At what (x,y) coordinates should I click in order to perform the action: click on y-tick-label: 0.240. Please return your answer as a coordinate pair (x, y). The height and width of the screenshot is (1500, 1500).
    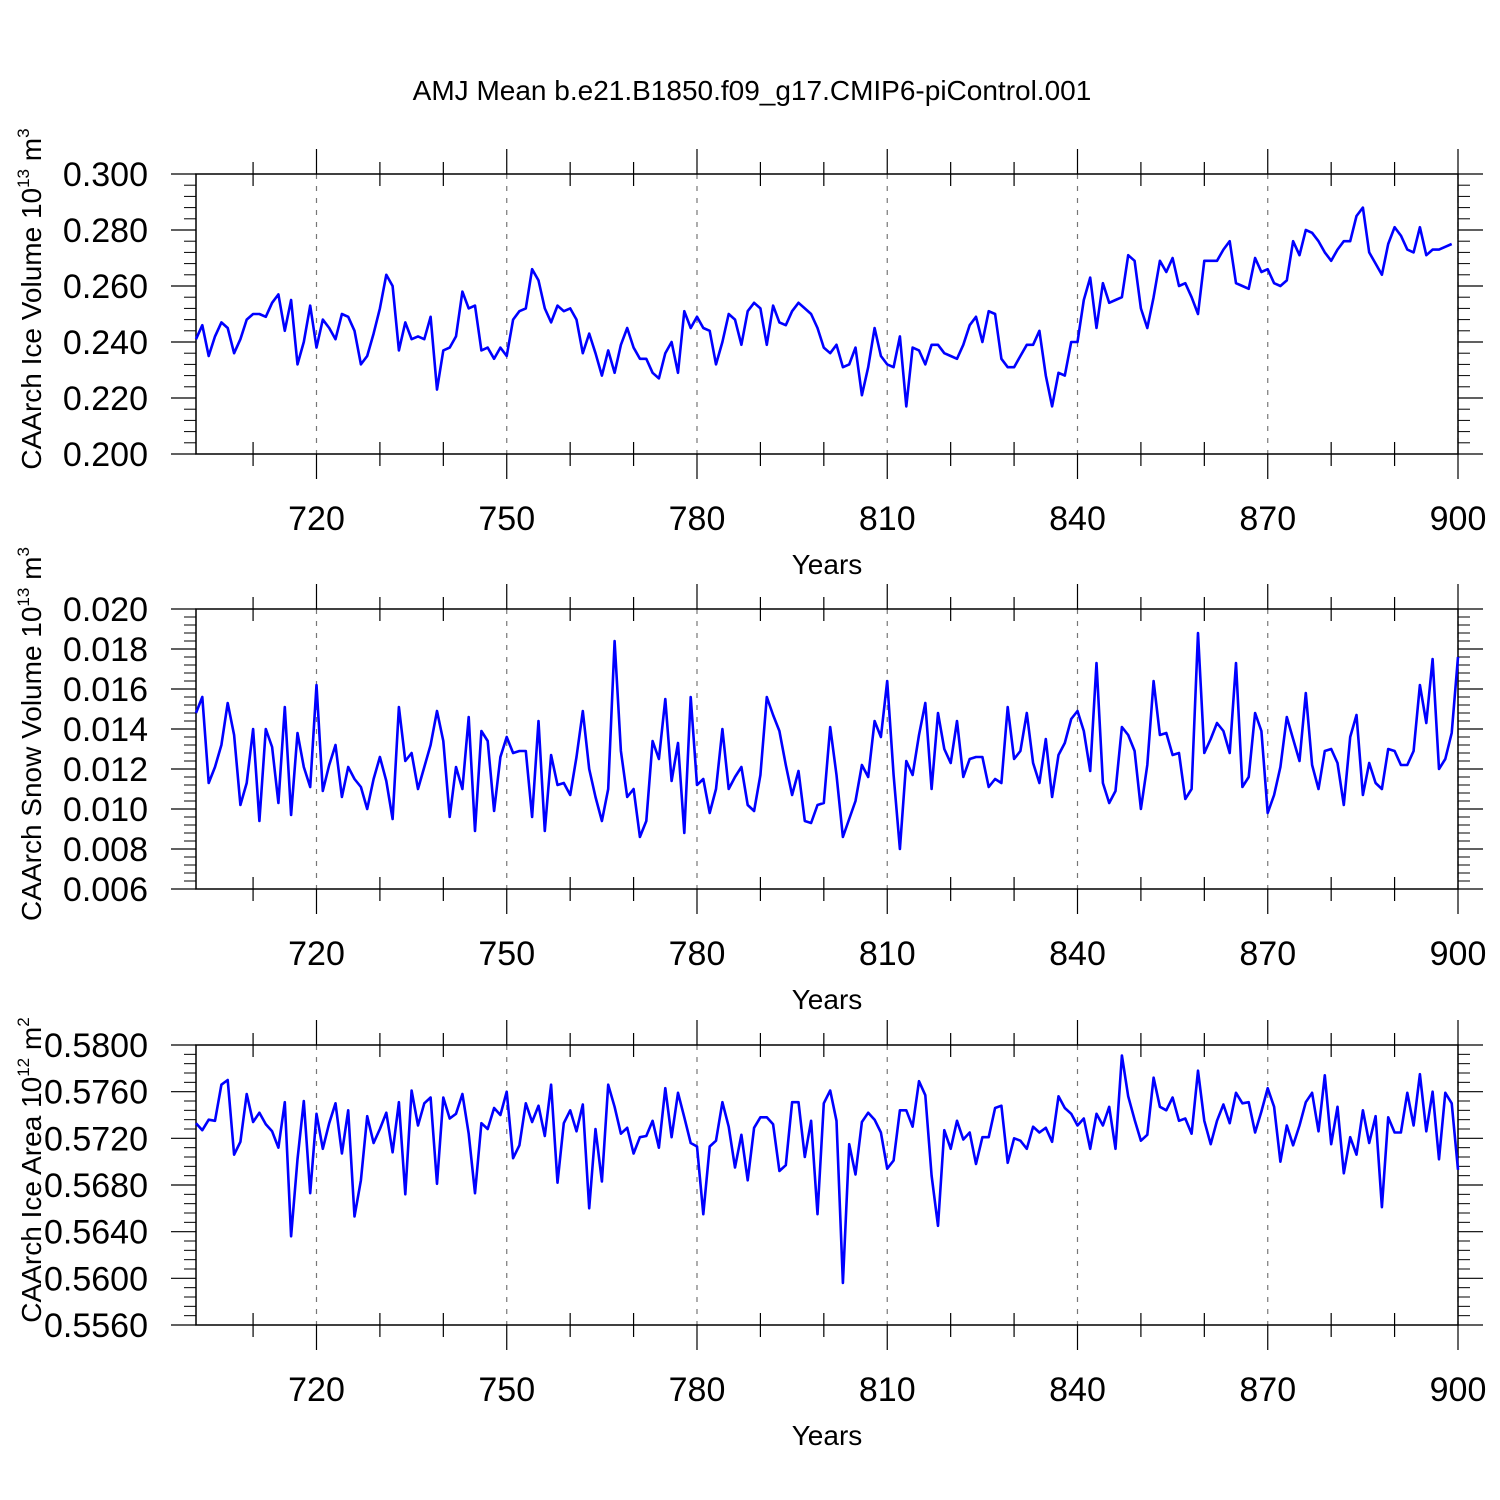
    Looking at the image, I should click on (105, 343).